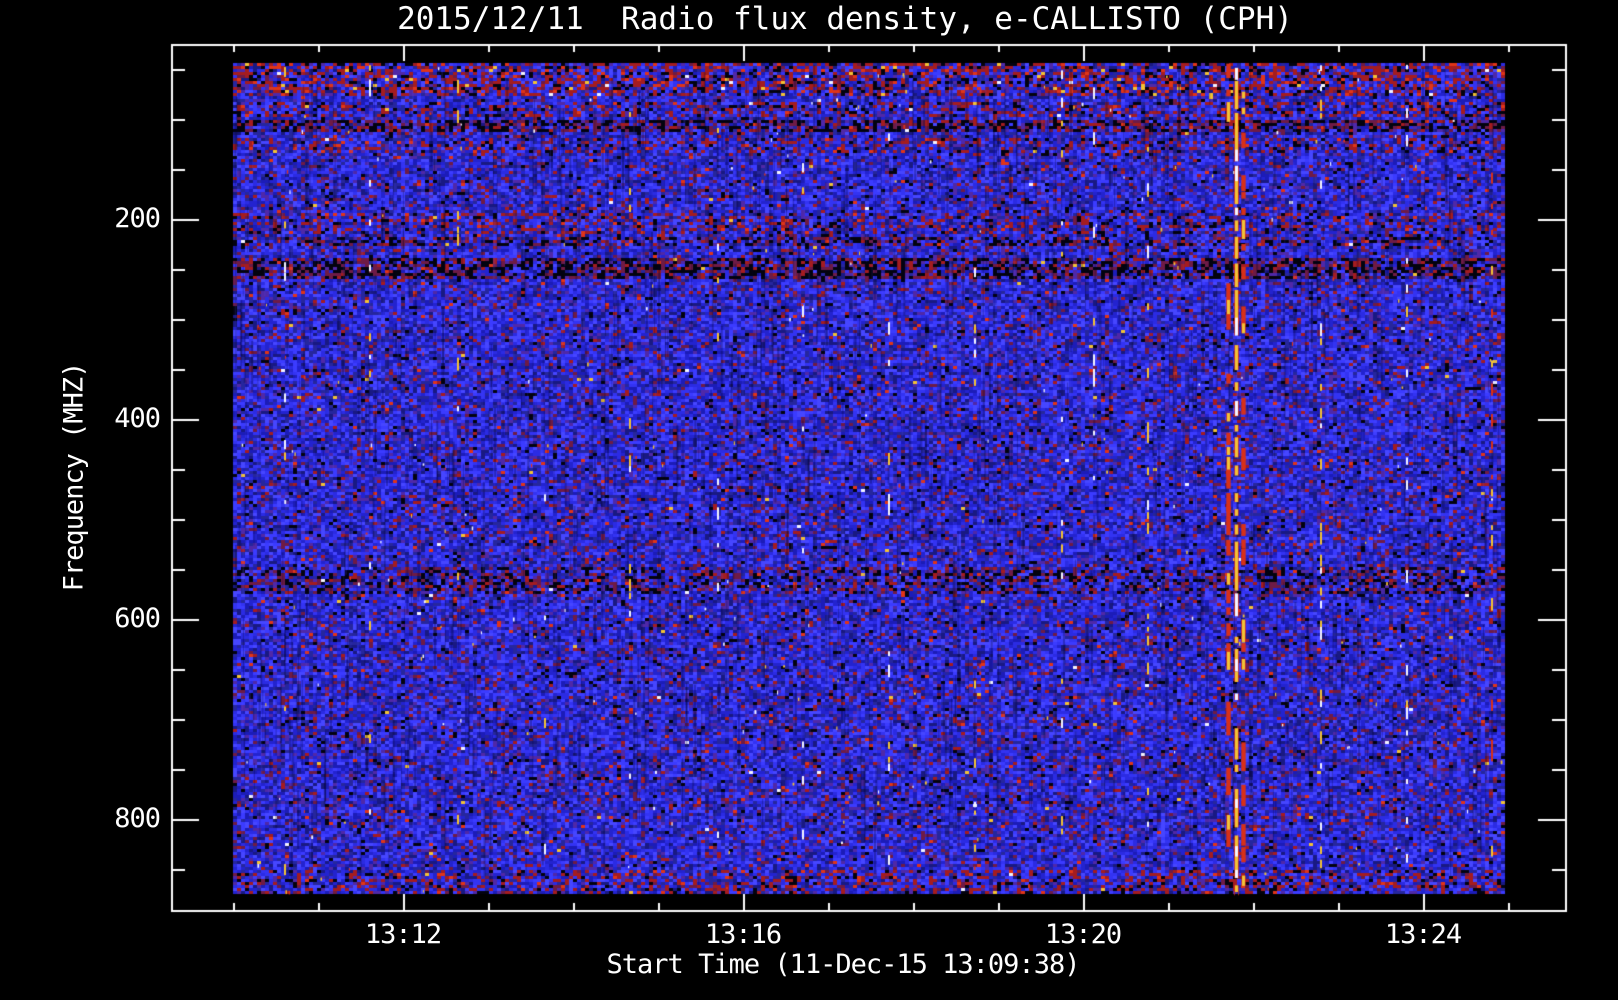  I want to click on y-tick-label: 400, so click(137, 418).